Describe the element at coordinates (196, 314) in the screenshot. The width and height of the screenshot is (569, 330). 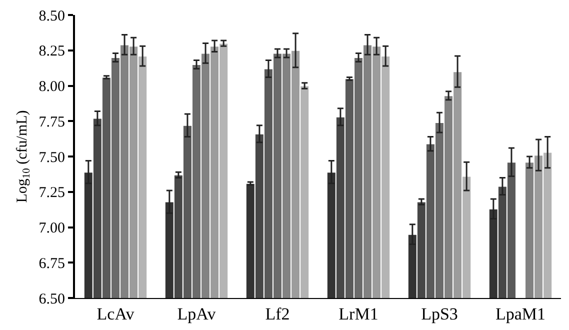
I see `x-tick-label: LpAv` at that location.